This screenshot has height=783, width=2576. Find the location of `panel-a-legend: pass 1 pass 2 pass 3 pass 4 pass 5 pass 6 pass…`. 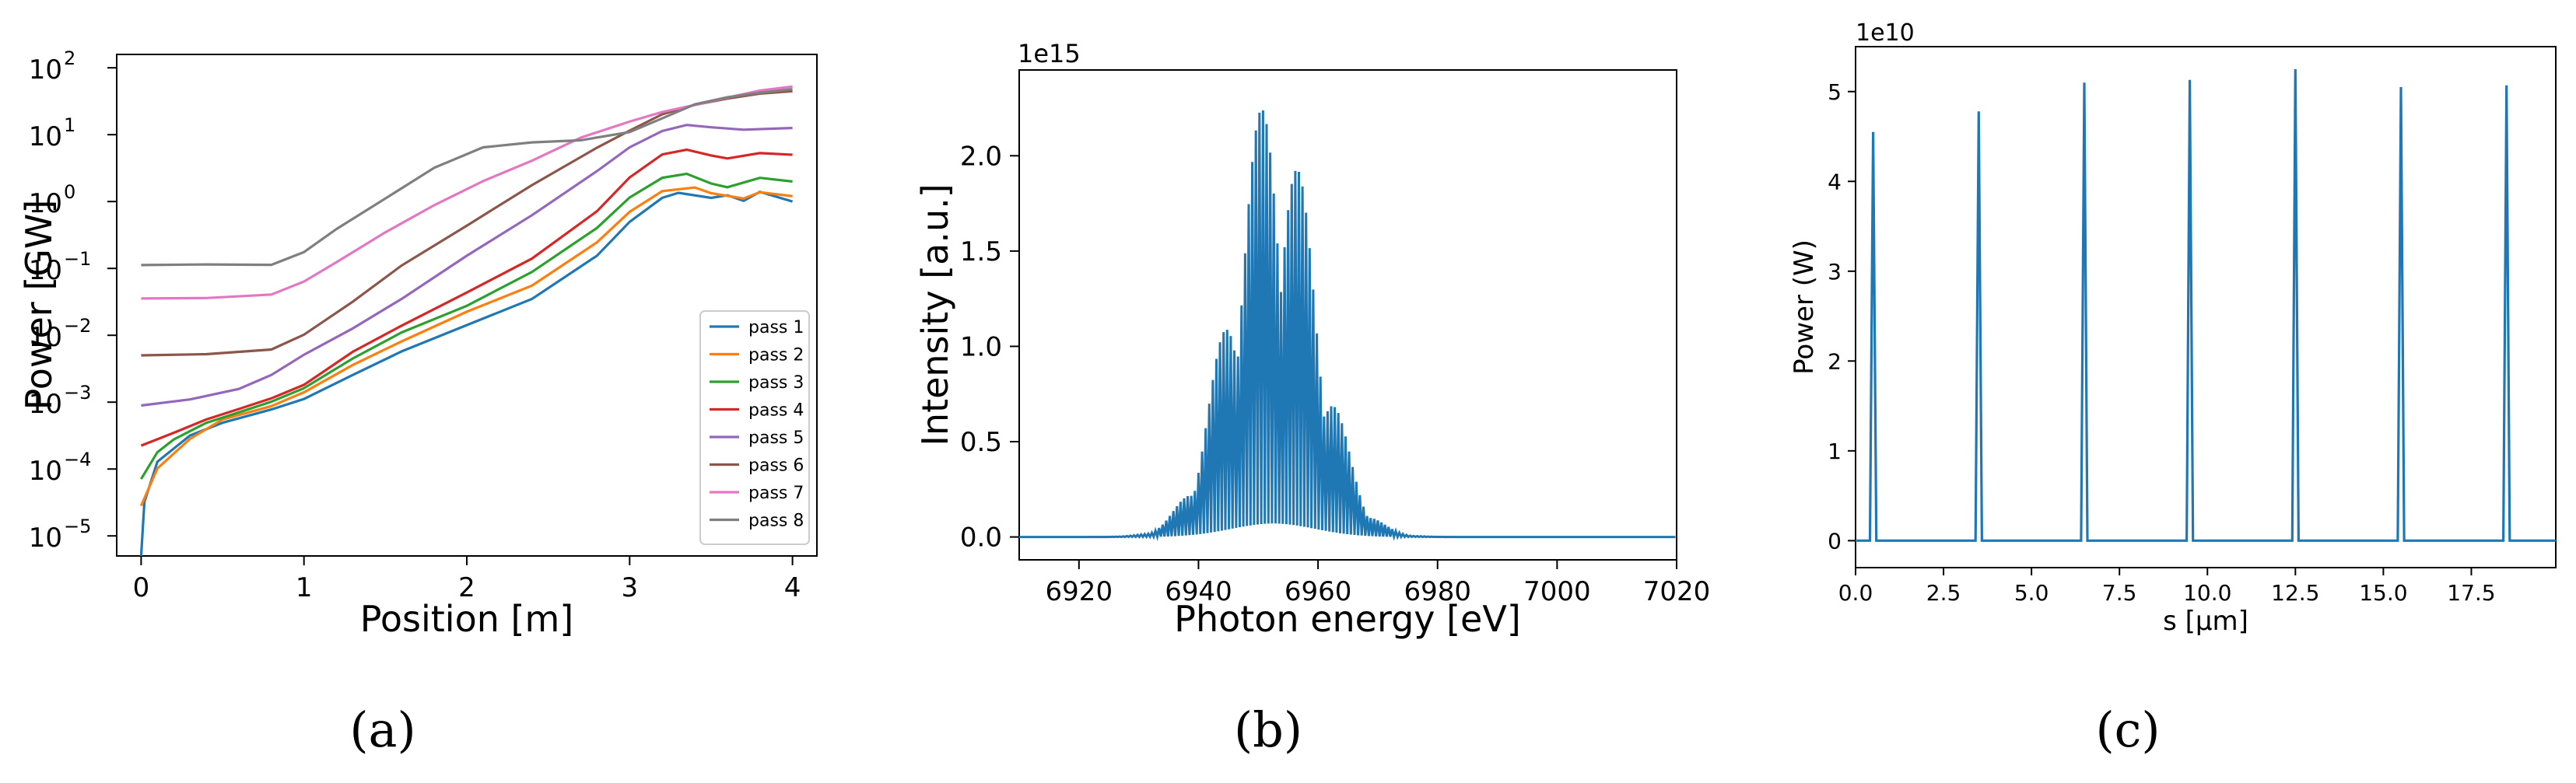

panel-a-legend: pass 1 pass 2 pass 3 pass 4 pass 5 pass 6 pass… is located at coordinates (754, 427).